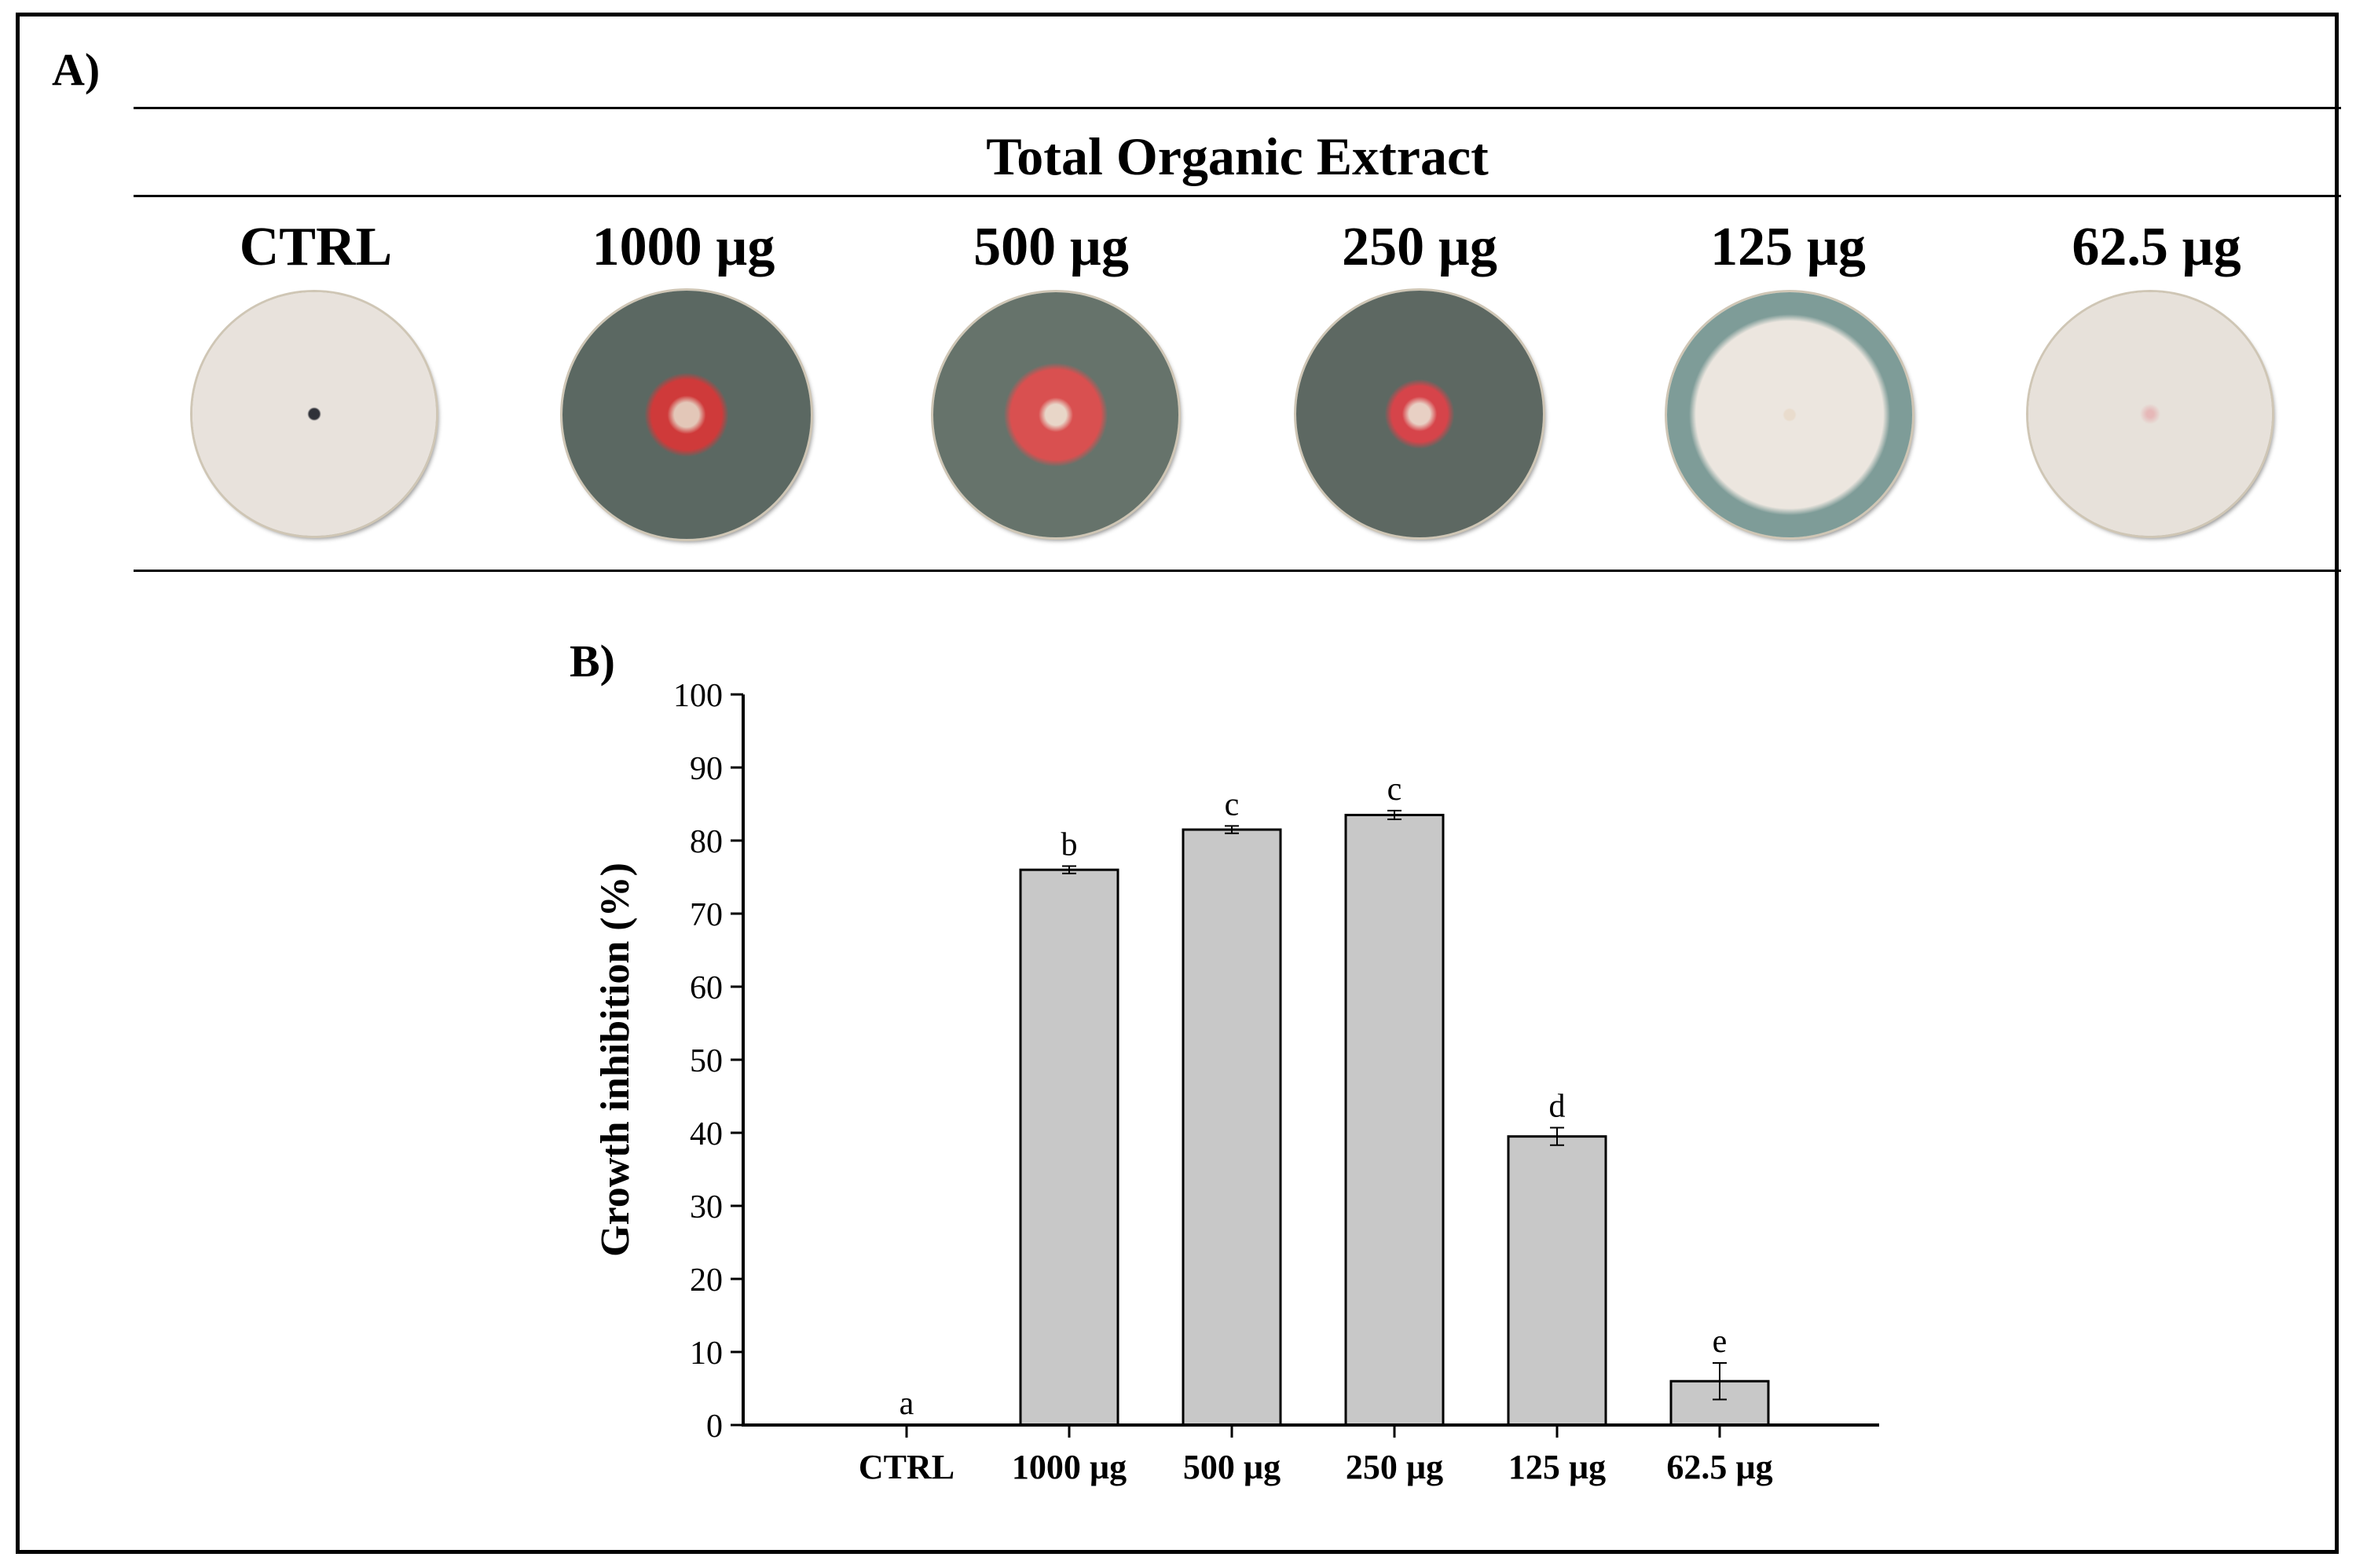 Image resolution: width=2356 pixels, height=1568 pixels. What do you see at coordinates (316, 247) in the screenshot?
I see `plate-label-ctrl: CTRL` at bounding box center [316, 247].